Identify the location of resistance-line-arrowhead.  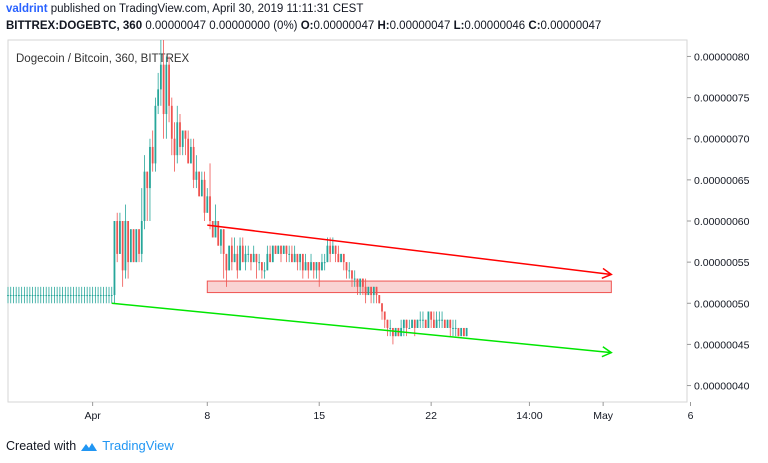
(607, 273).